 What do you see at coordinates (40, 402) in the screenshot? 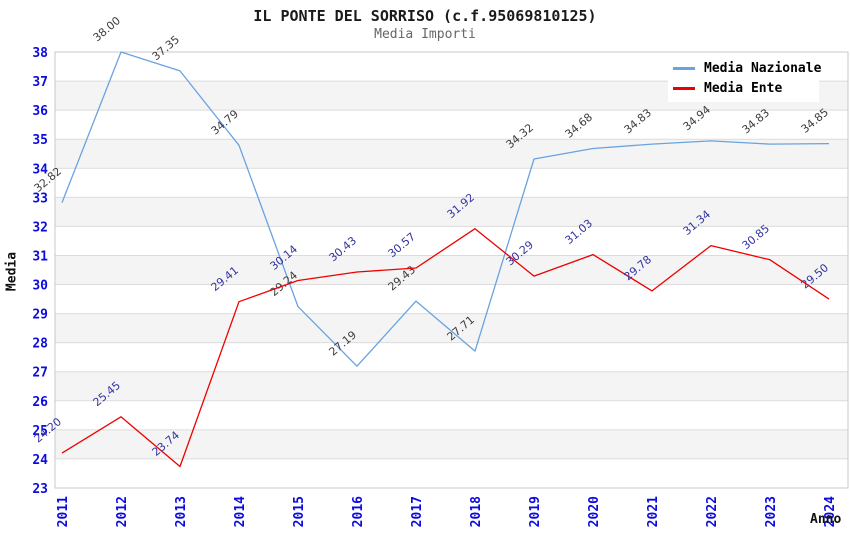
I see `y-tick-label: 26` at bounding box center [40, 402].